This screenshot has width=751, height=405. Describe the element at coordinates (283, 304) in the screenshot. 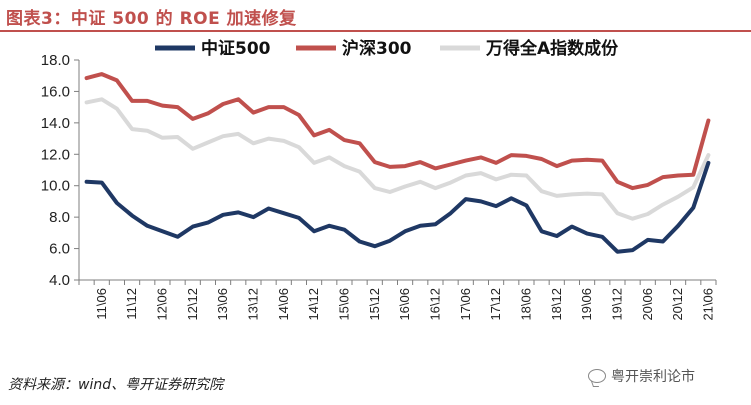

I see `x-tick-label: 14\06` at that location.